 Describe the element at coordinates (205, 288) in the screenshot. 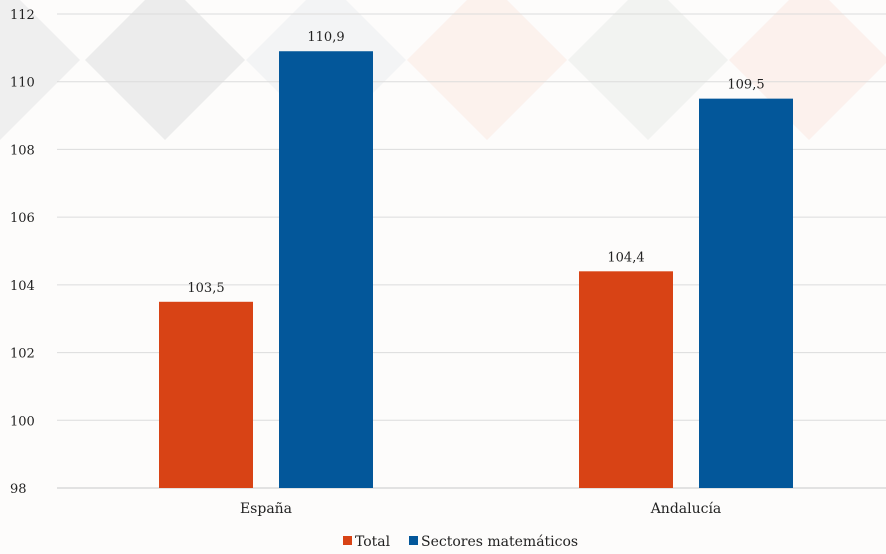

I see `data-label: 103,5` at that location.